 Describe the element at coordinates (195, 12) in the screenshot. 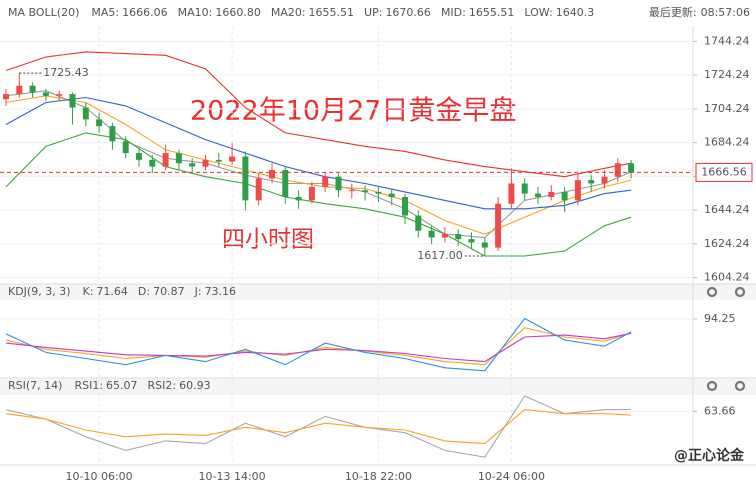

I see `legend-entry: MA10:` at that location.